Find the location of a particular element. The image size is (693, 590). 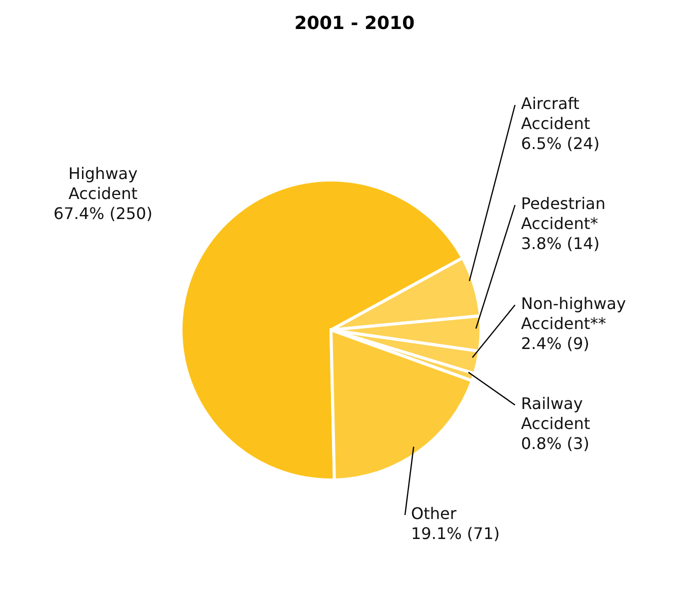

slice-label: Pedestrian Accident* is located at coordinates (563, 213).